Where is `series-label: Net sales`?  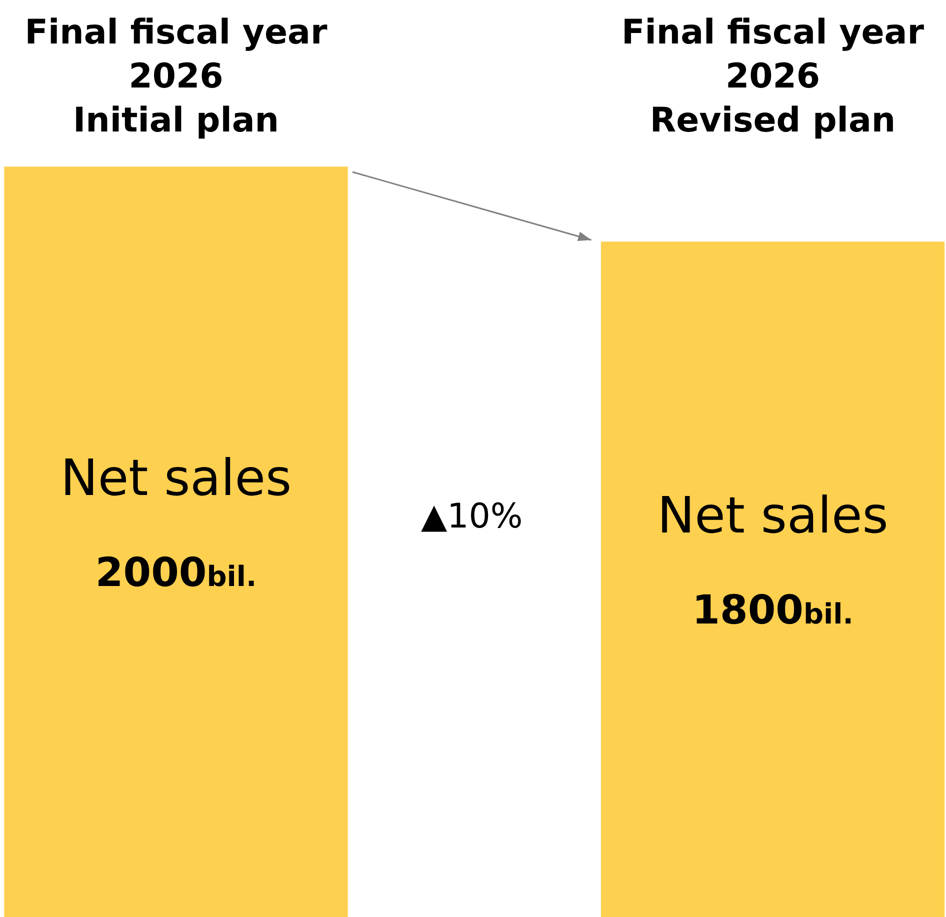 series-label: Net sales is located at coordinates (176, 477).